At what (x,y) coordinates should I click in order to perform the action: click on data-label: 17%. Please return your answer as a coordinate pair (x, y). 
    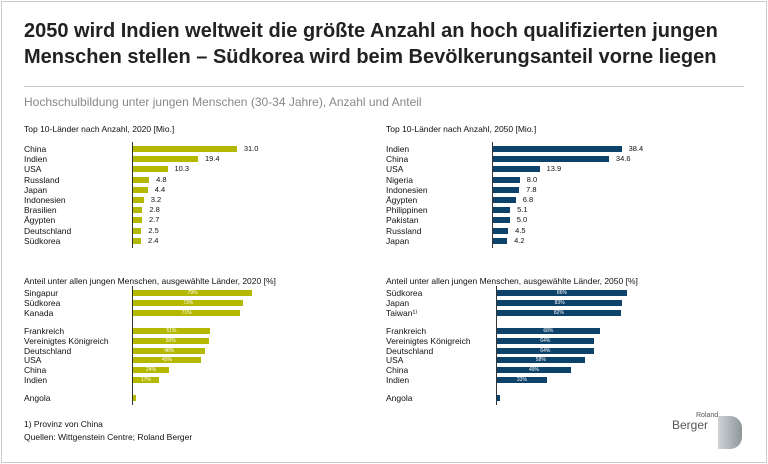
    Looking at the image, I should click on (145, 380).